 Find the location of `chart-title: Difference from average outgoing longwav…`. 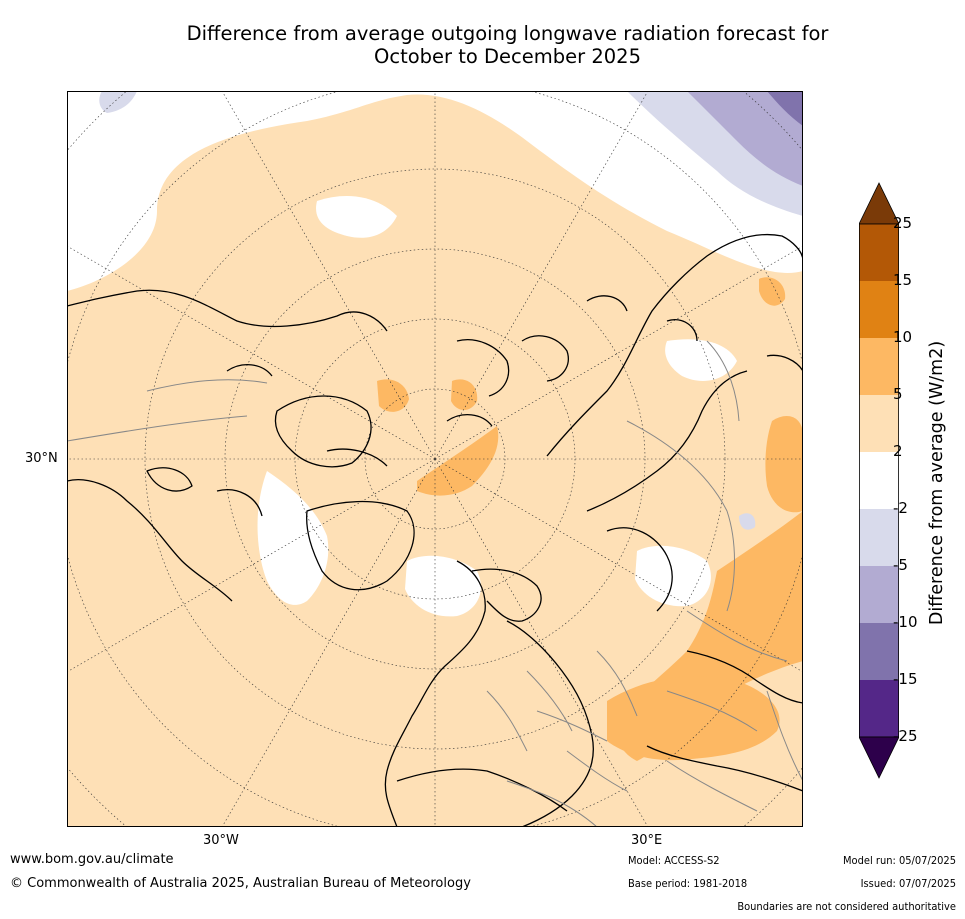

chart-title: Difference from average outgoing longwav… is located at coordinates (507, 45).